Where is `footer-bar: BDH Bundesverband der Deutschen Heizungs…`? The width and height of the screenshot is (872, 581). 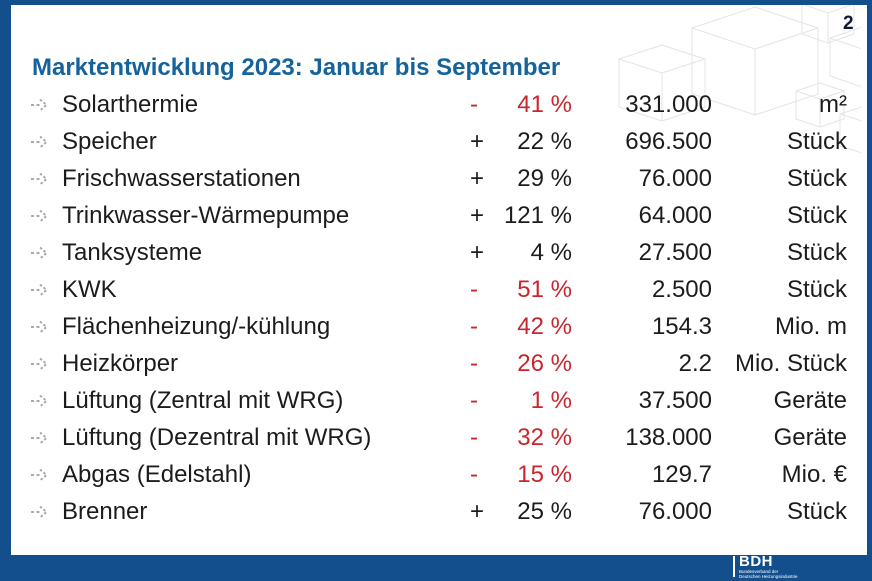
footer-bar: BDH Bundesverband der Deutschen Heizungs… is located at coordinates (436, 567).